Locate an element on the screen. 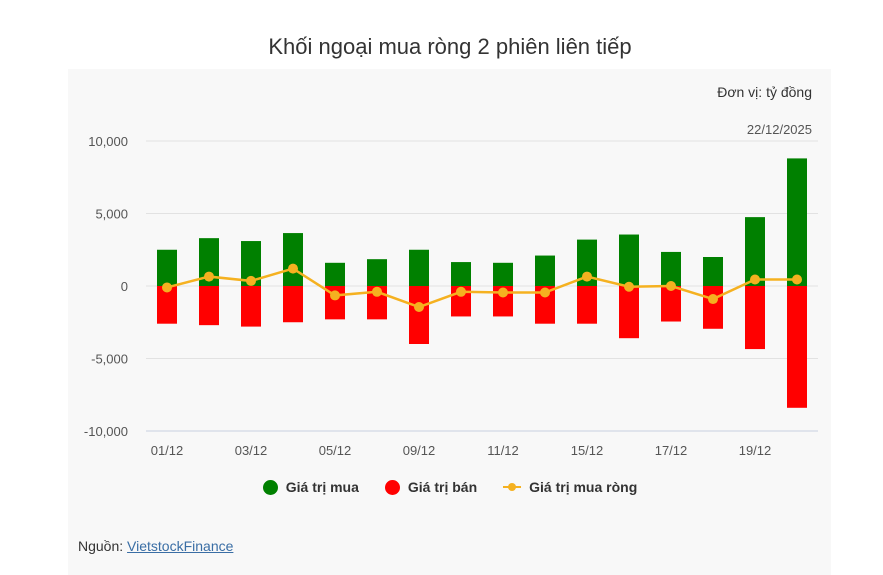 This screenshot has width=883, height=575. y-tick-label: 5,000 is located at coordinates (111, 214).